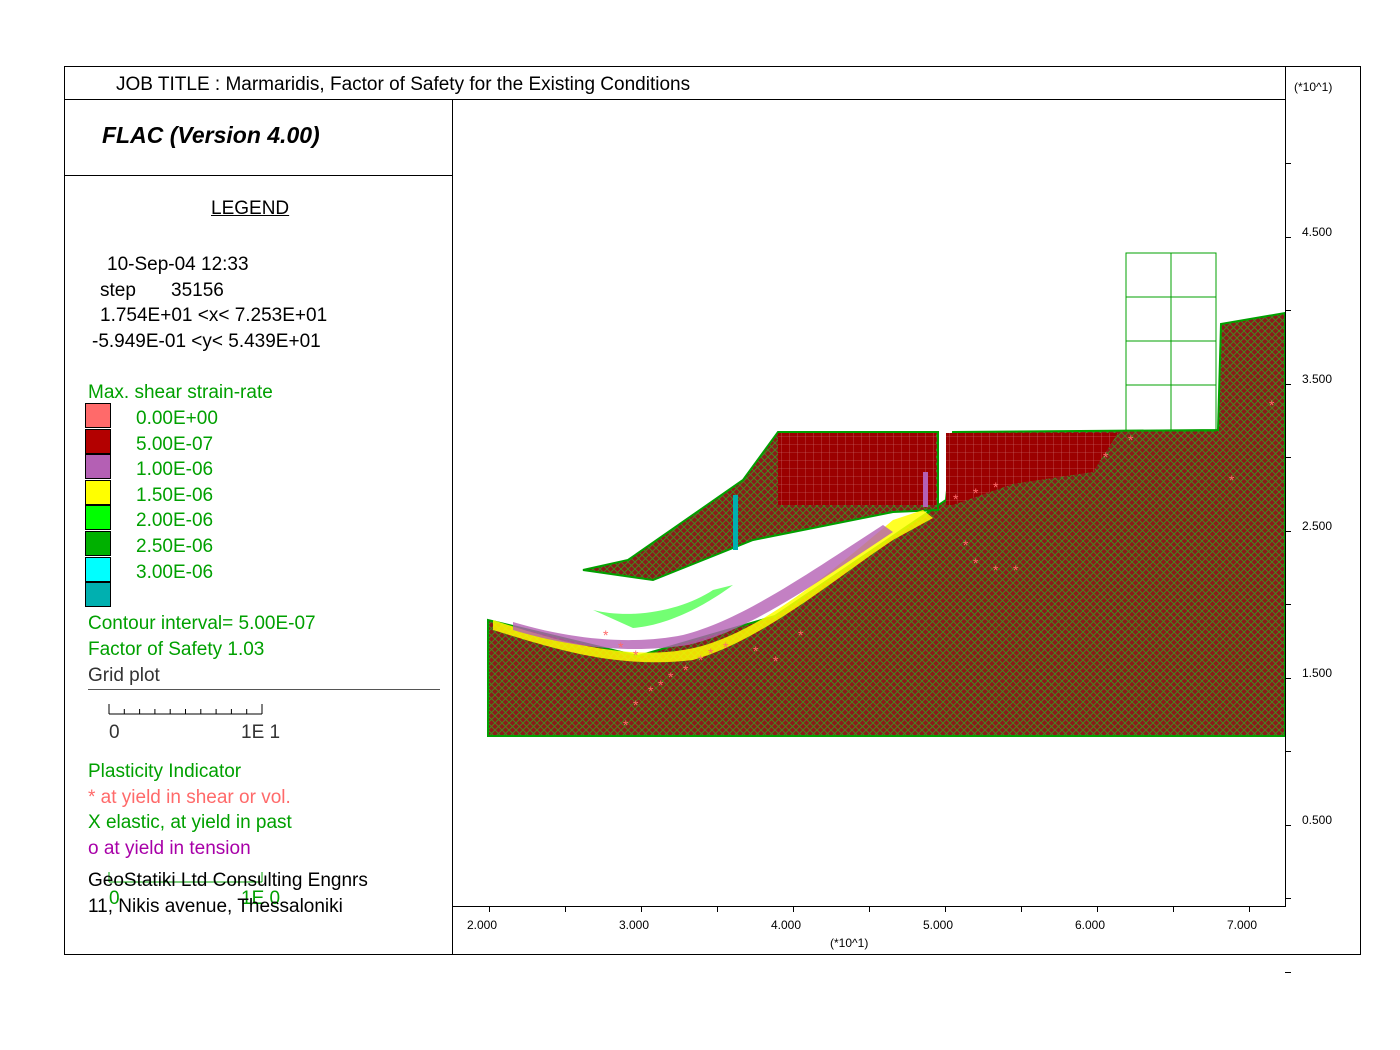 Image resolution: width=1400 pixels, height=1050 pixels. Describe the element at coordinates (634, 925) in the screenshot. I see `x-tick-label: 3.000` at that location.